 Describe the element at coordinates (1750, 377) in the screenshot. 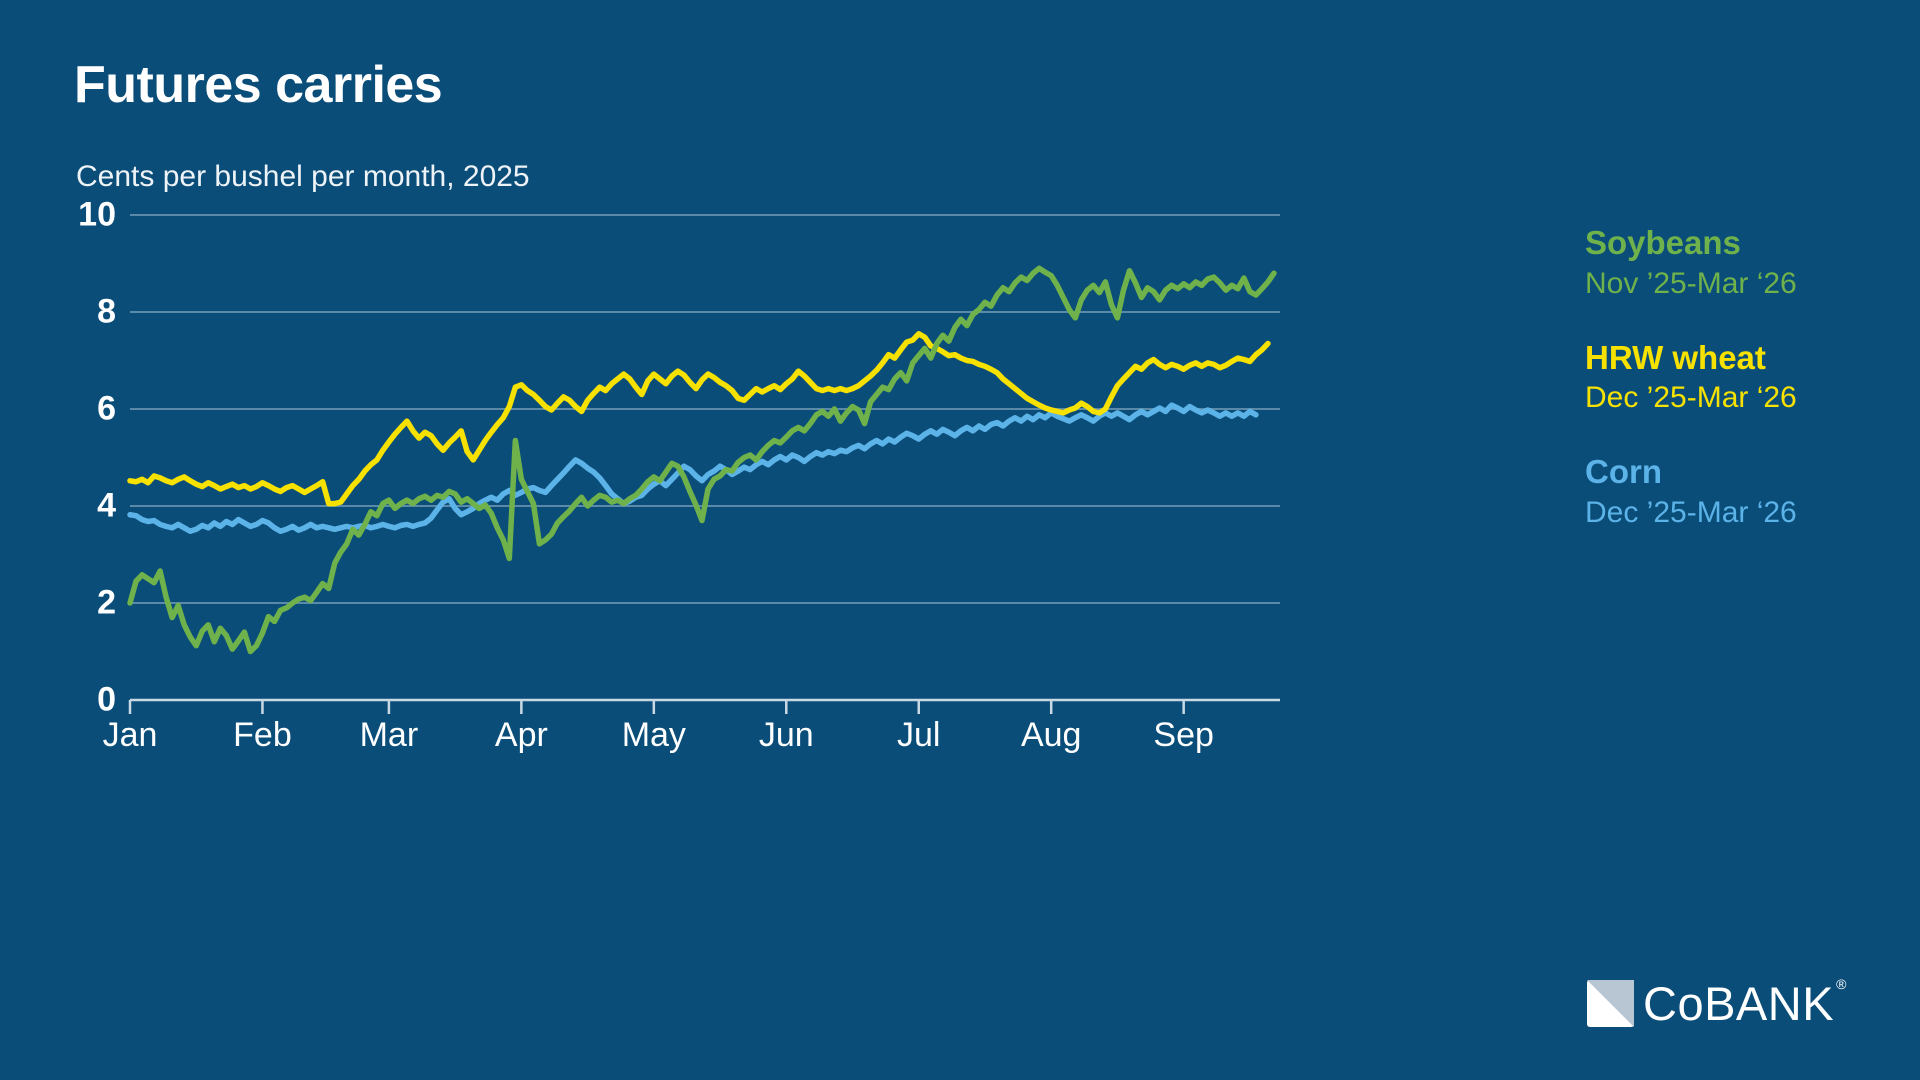

I see `legend-item-hrw-wheat: HRW wheat Dec ’25-Mar ‘26` at that location.